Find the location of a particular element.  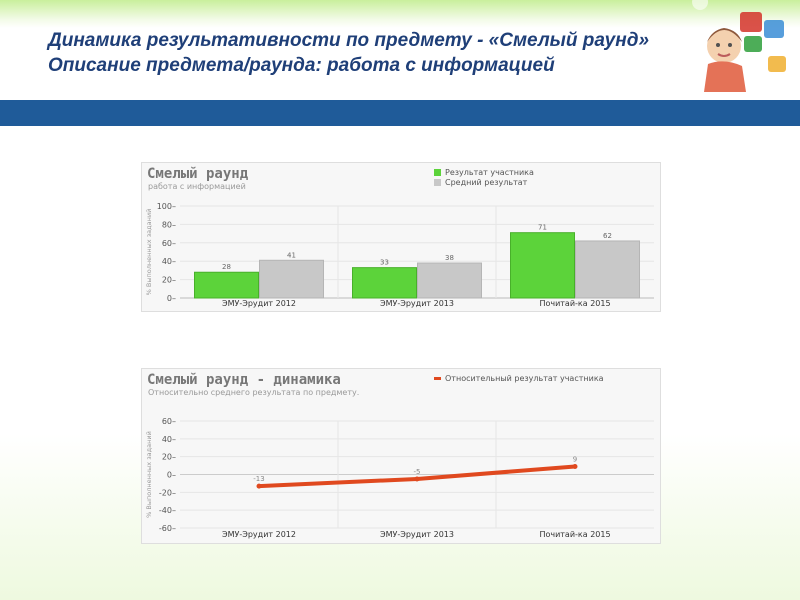

legend-item: Средний результат is located at coordinates (484, 182).